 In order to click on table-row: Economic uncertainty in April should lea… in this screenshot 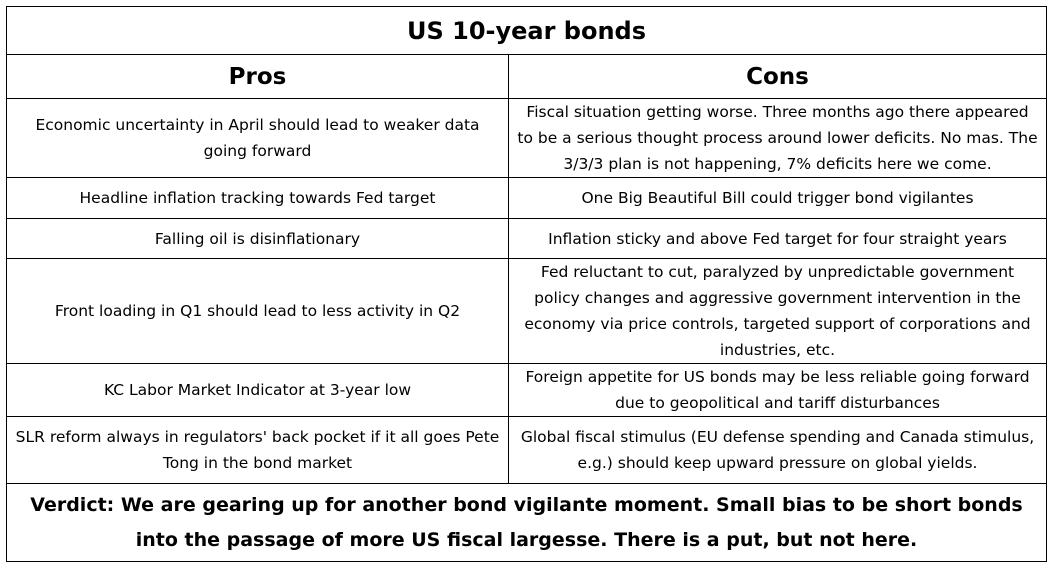, I will do `click(527, 138)`.